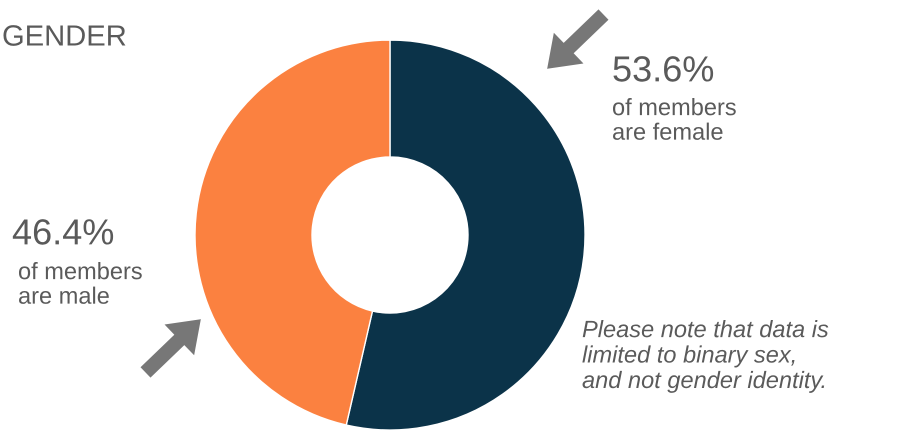  I want to click on slice-label: of members are male, so click(80, 283).